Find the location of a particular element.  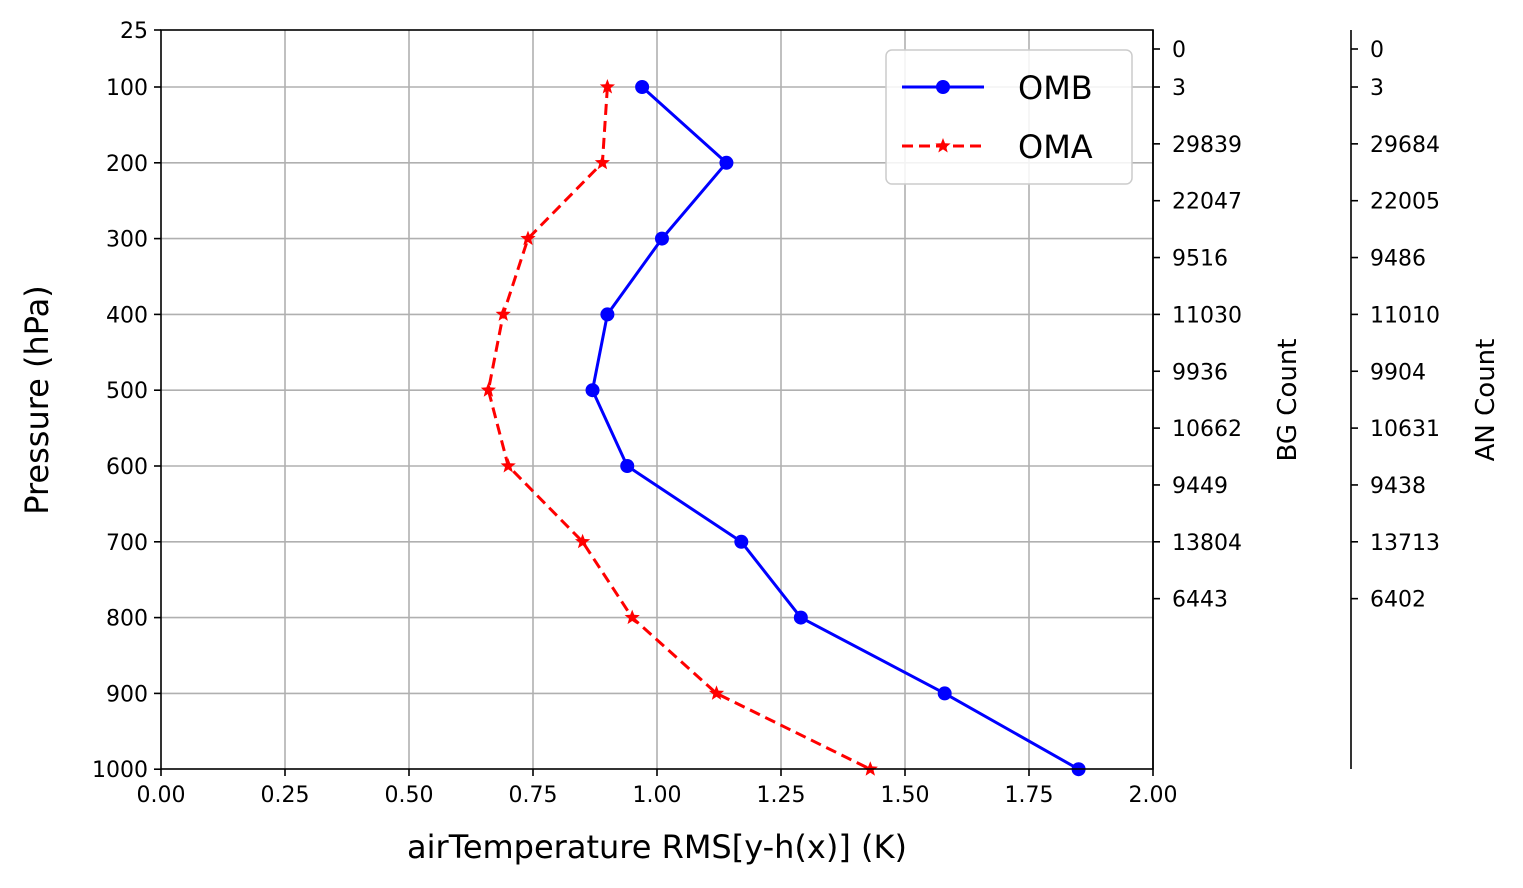

an-count-tick-label: 29684 is located at coordinates (1405, 145).